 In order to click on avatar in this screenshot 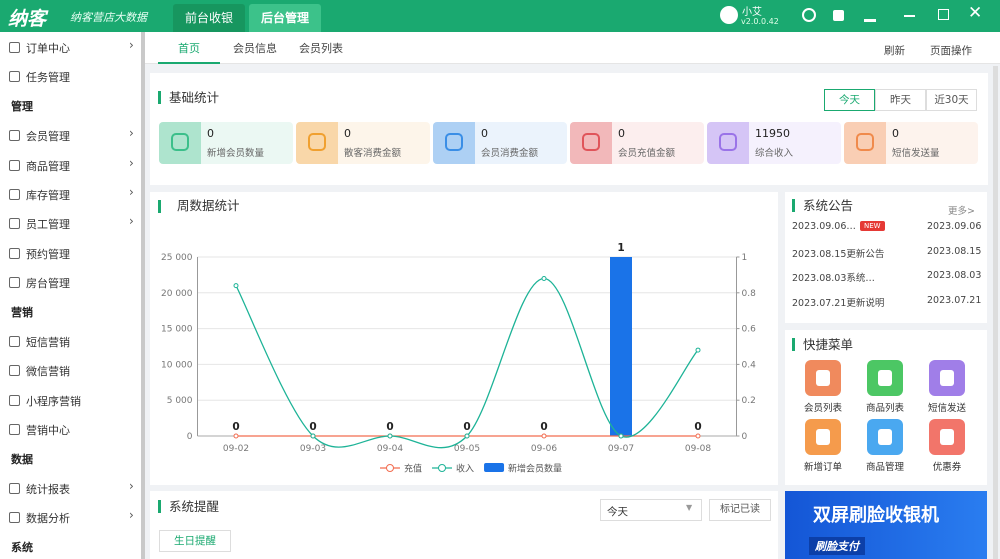, I will do `click(729, 15)`.